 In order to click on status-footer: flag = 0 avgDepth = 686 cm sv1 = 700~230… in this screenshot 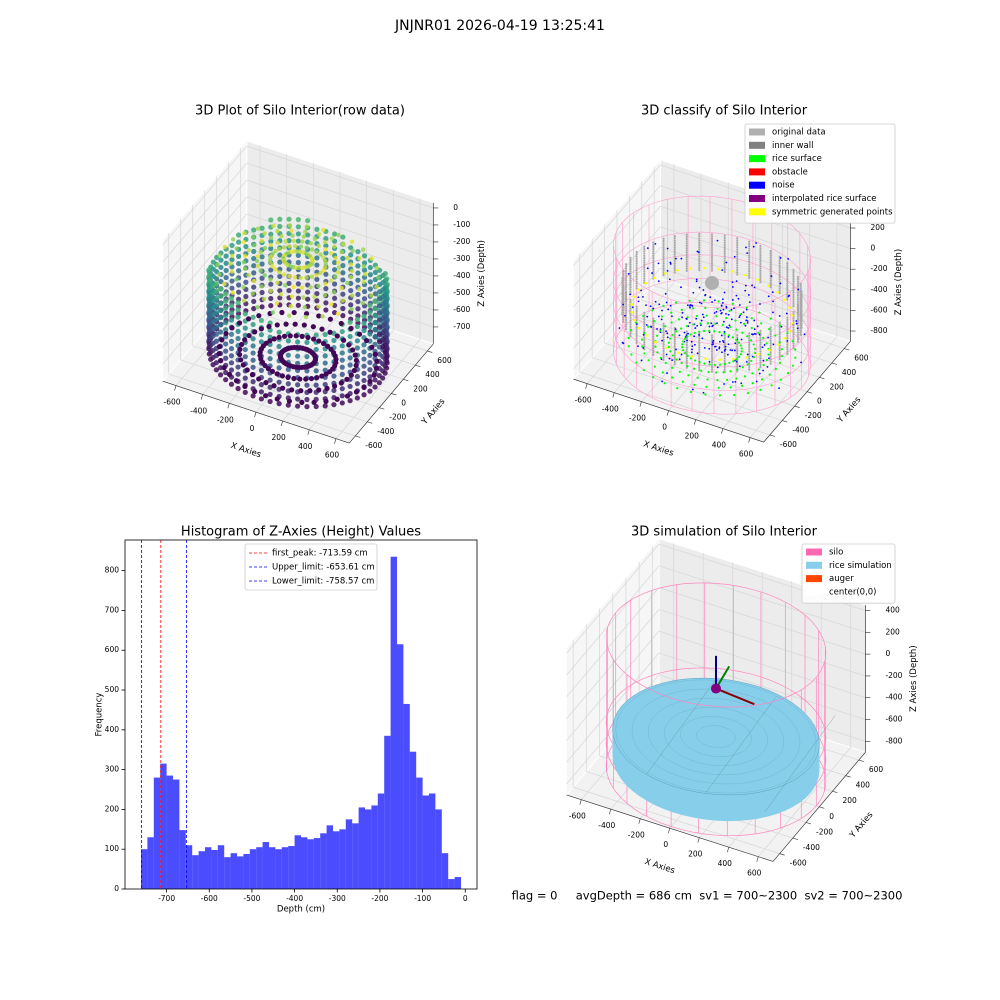, I will do `click(707, 896)`.